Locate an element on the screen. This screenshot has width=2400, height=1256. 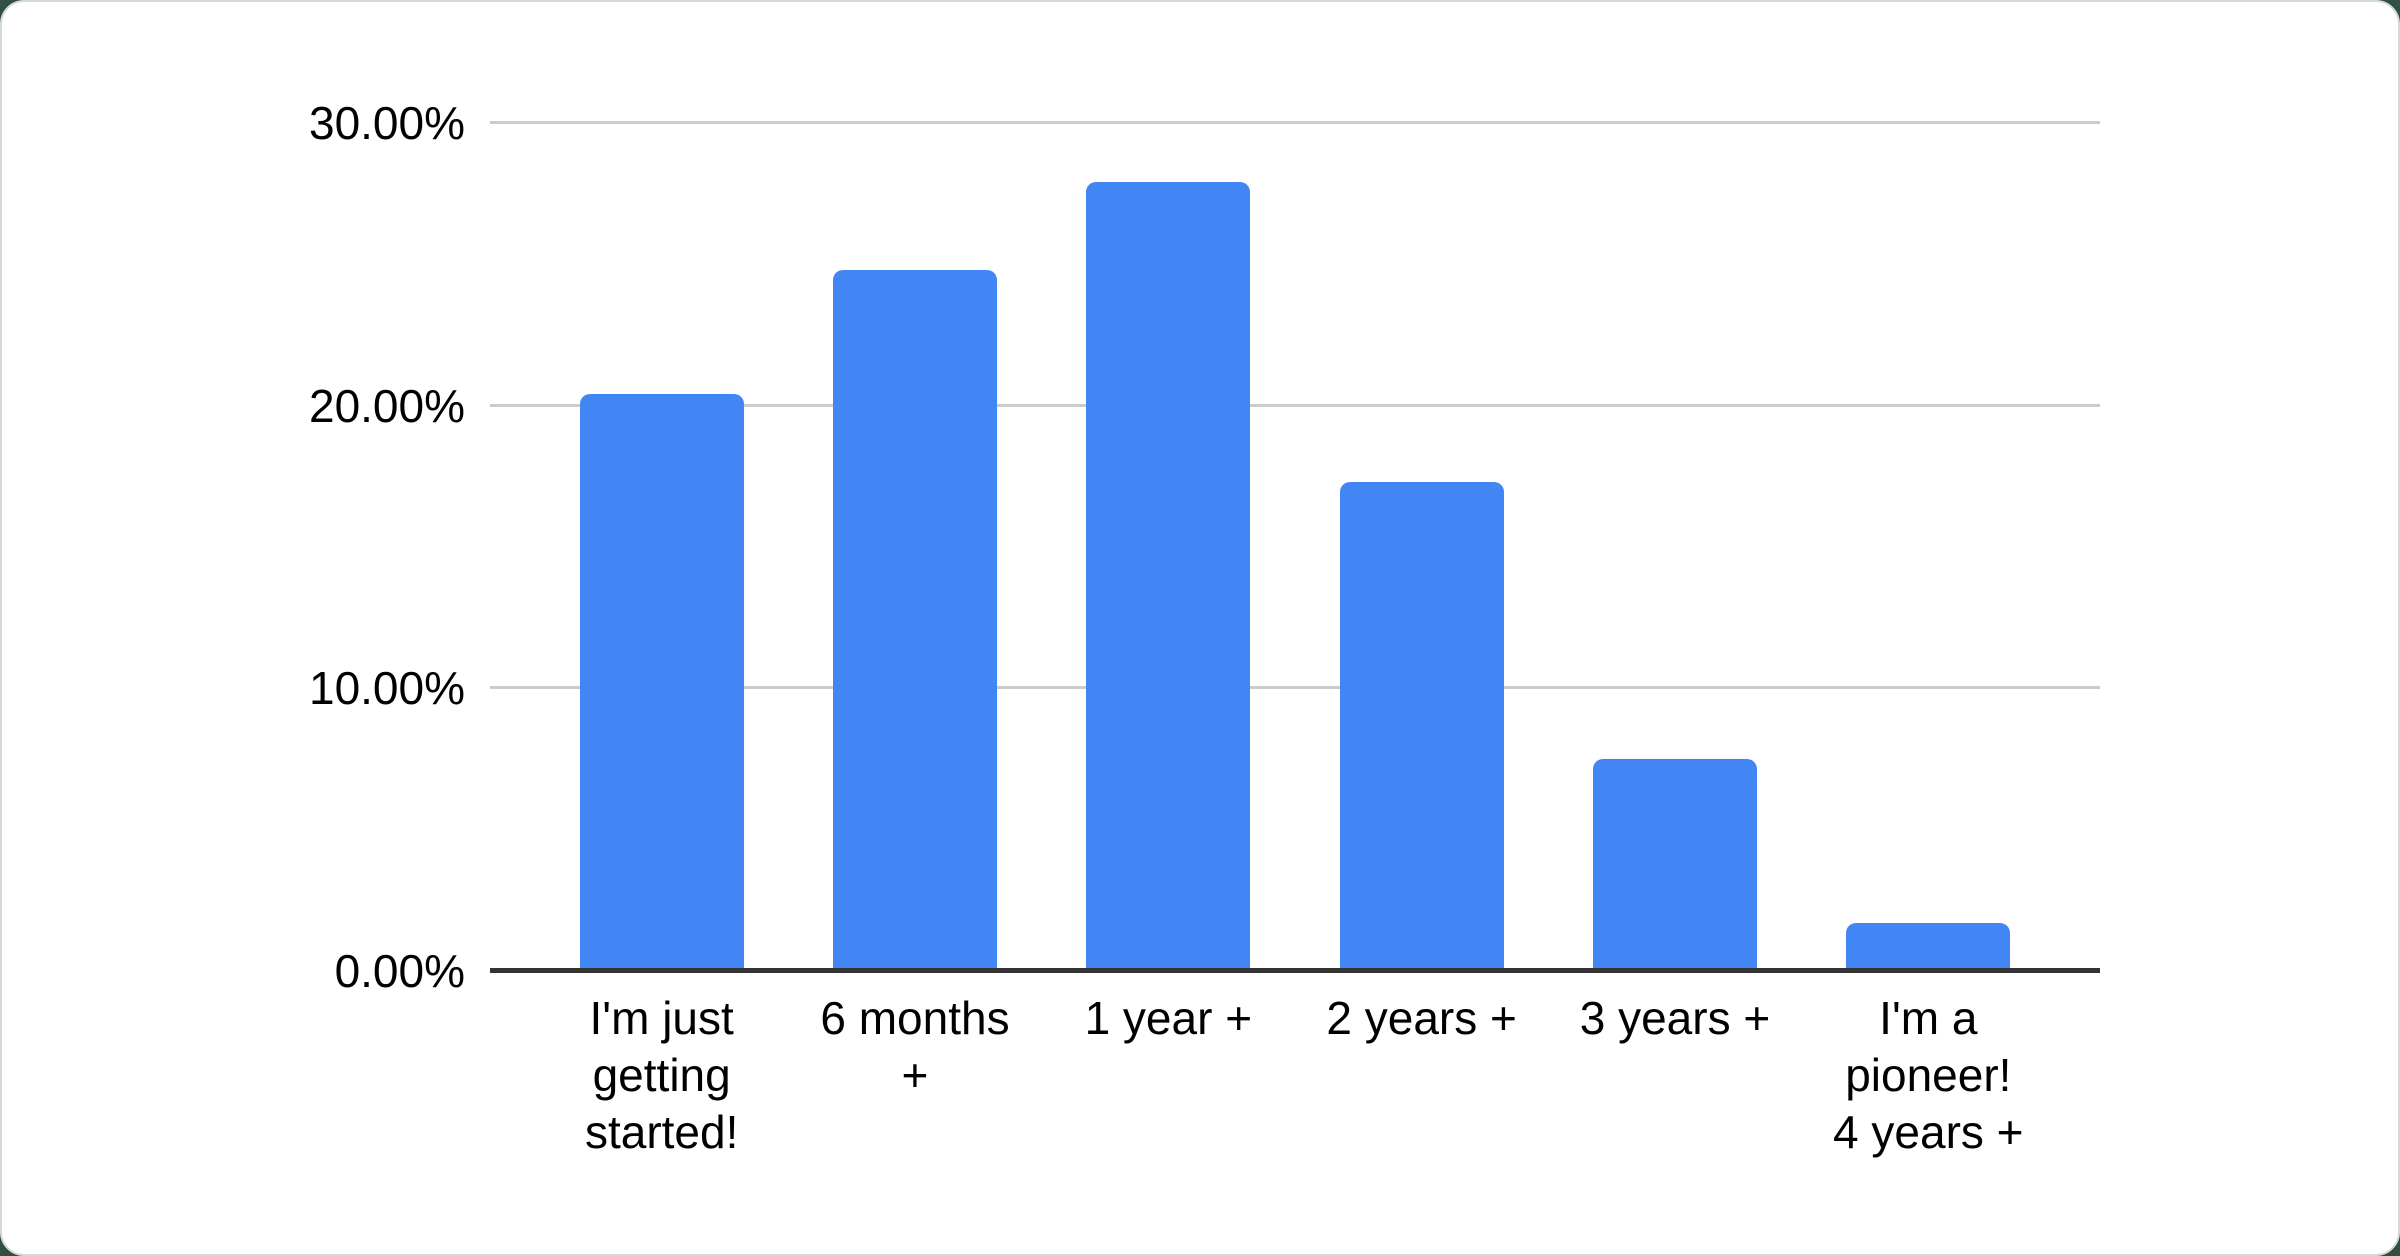
bar-band-1-year-plus is located at coordinates (1168, 547).